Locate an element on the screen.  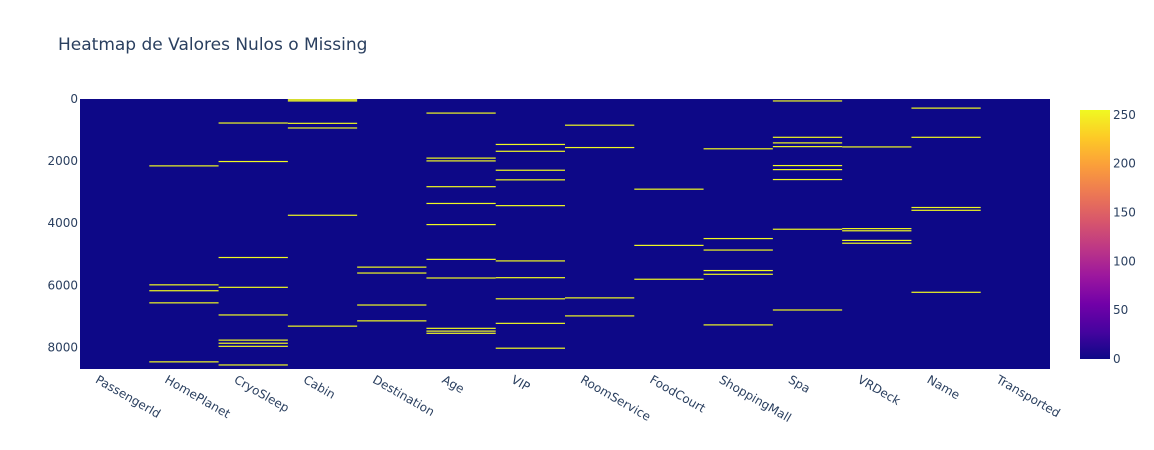
y-axis: 0 2000 4000 6000 8000 is located at coordinates (62, 223).